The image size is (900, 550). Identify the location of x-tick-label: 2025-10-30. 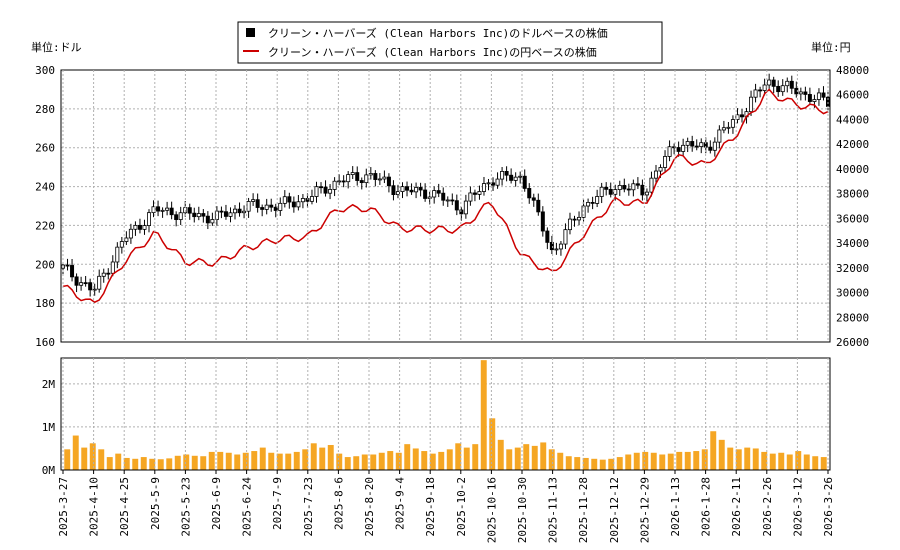
(522, 510).